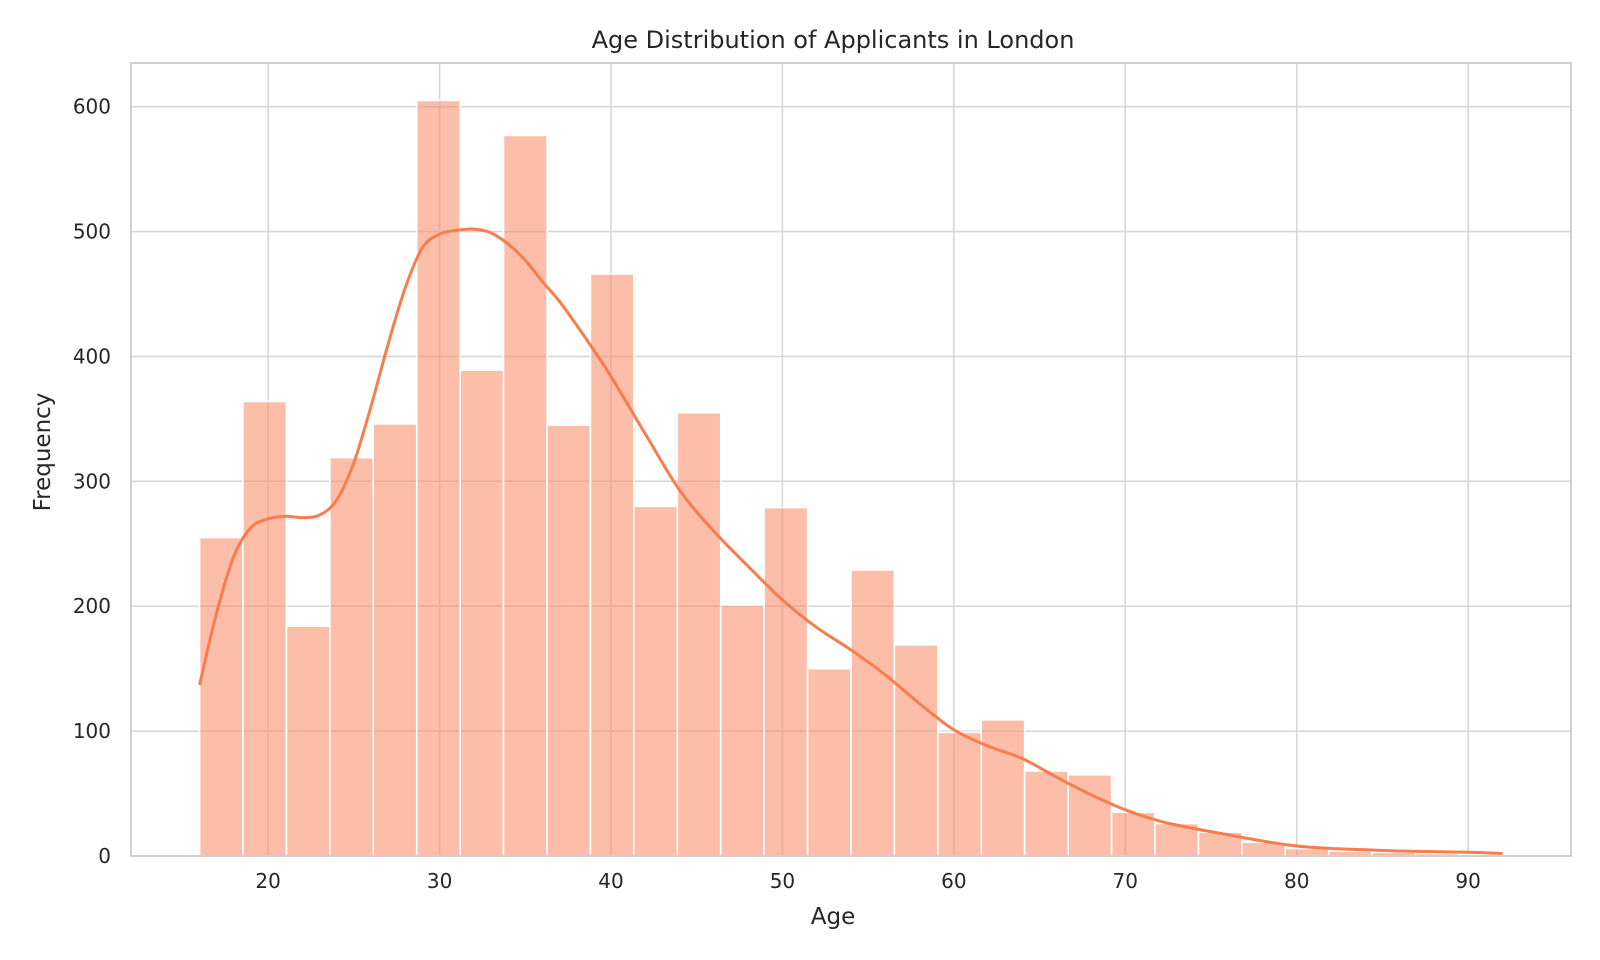 Image resolution: width=1600 pixels, height=960 pixels. Describe the element at coordinates (833, 40) in the screenshot. I see `chart-title: Age Distribution of Applicants in London` at that location.